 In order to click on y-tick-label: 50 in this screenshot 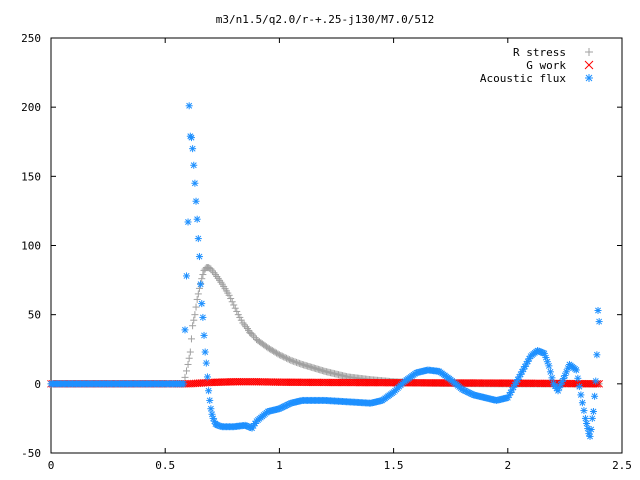, I will do `click(34, 315)`.